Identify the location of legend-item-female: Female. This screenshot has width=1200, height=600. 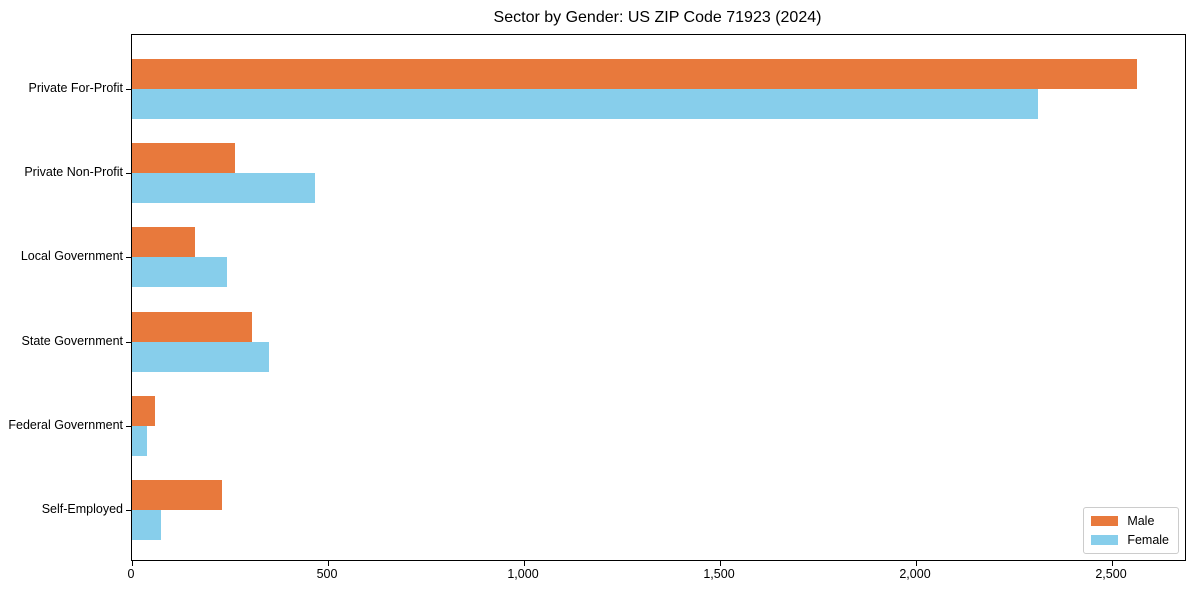
(1130, 540).